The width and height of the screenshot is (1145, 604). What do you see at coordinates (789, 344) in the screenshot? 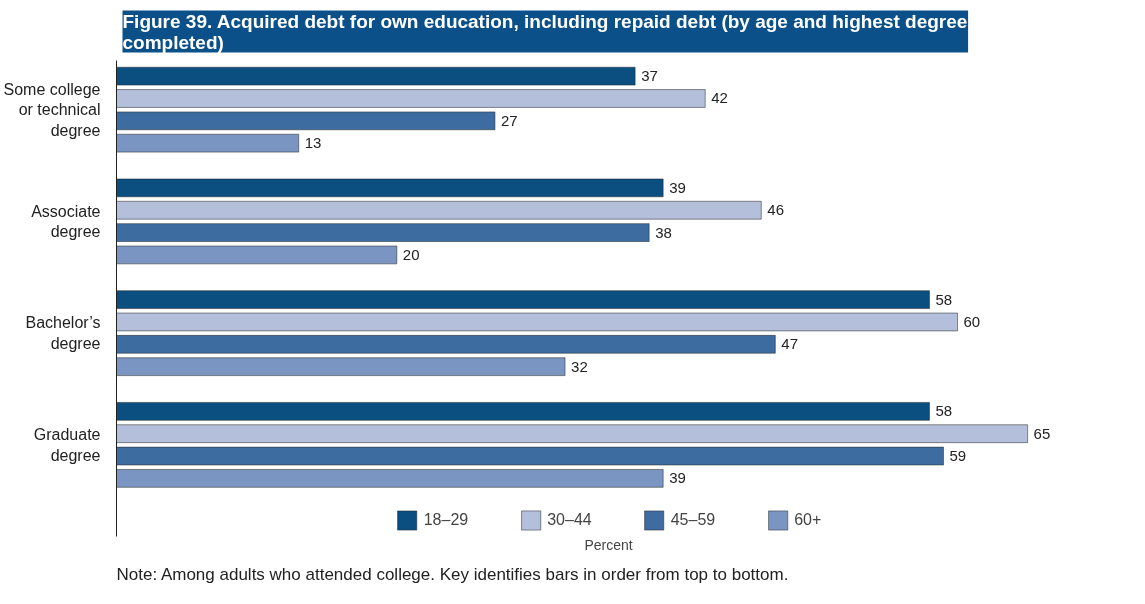
I see `data-label: 47` at bounding box center [789, 344].